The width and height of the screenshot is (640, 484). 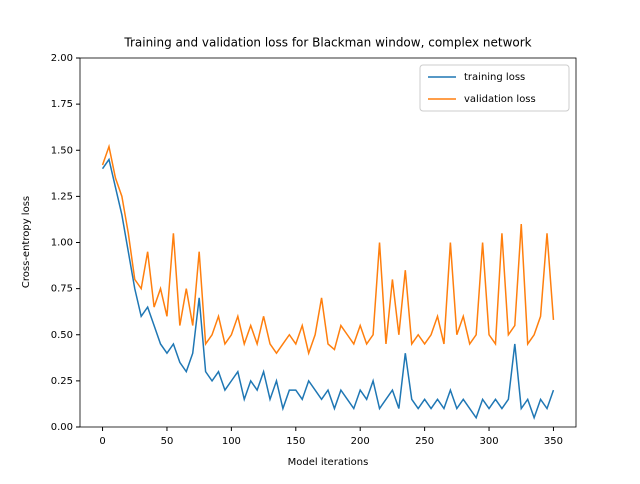 I want to click on legend-label: training loss, so click(x=494, y=77).